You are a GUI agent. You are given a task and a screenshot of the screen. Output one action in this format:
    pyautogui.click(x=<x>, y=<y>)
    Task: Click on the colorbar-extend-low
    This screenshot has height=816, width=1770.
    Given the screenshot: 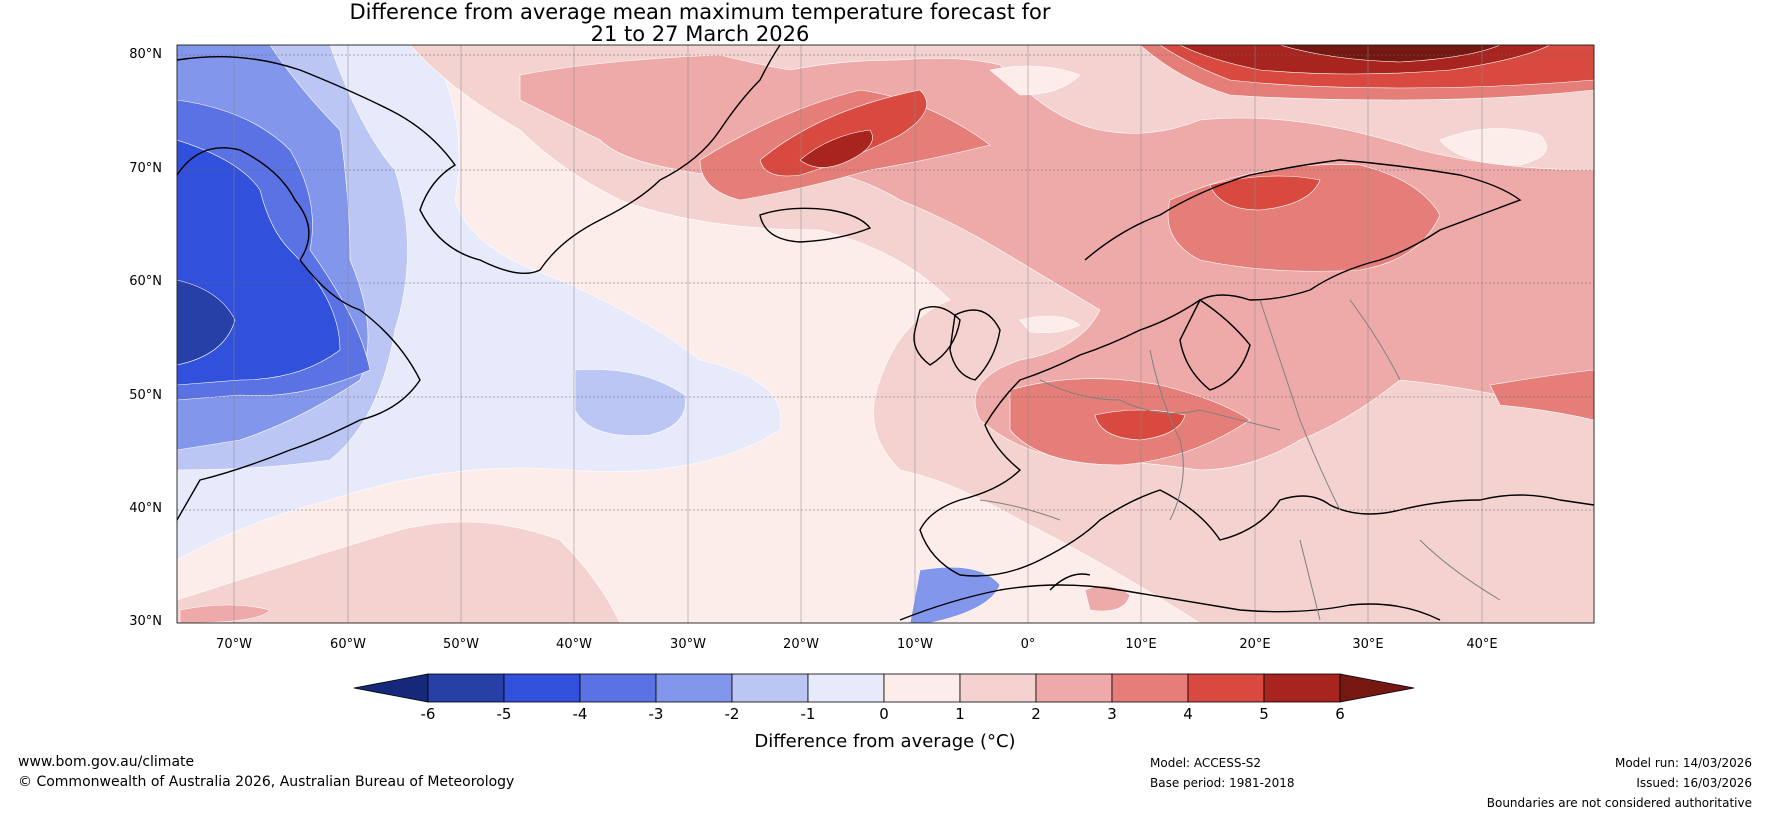 What is the action you would take?
    pyautogui.click(x=391, y=688)
    